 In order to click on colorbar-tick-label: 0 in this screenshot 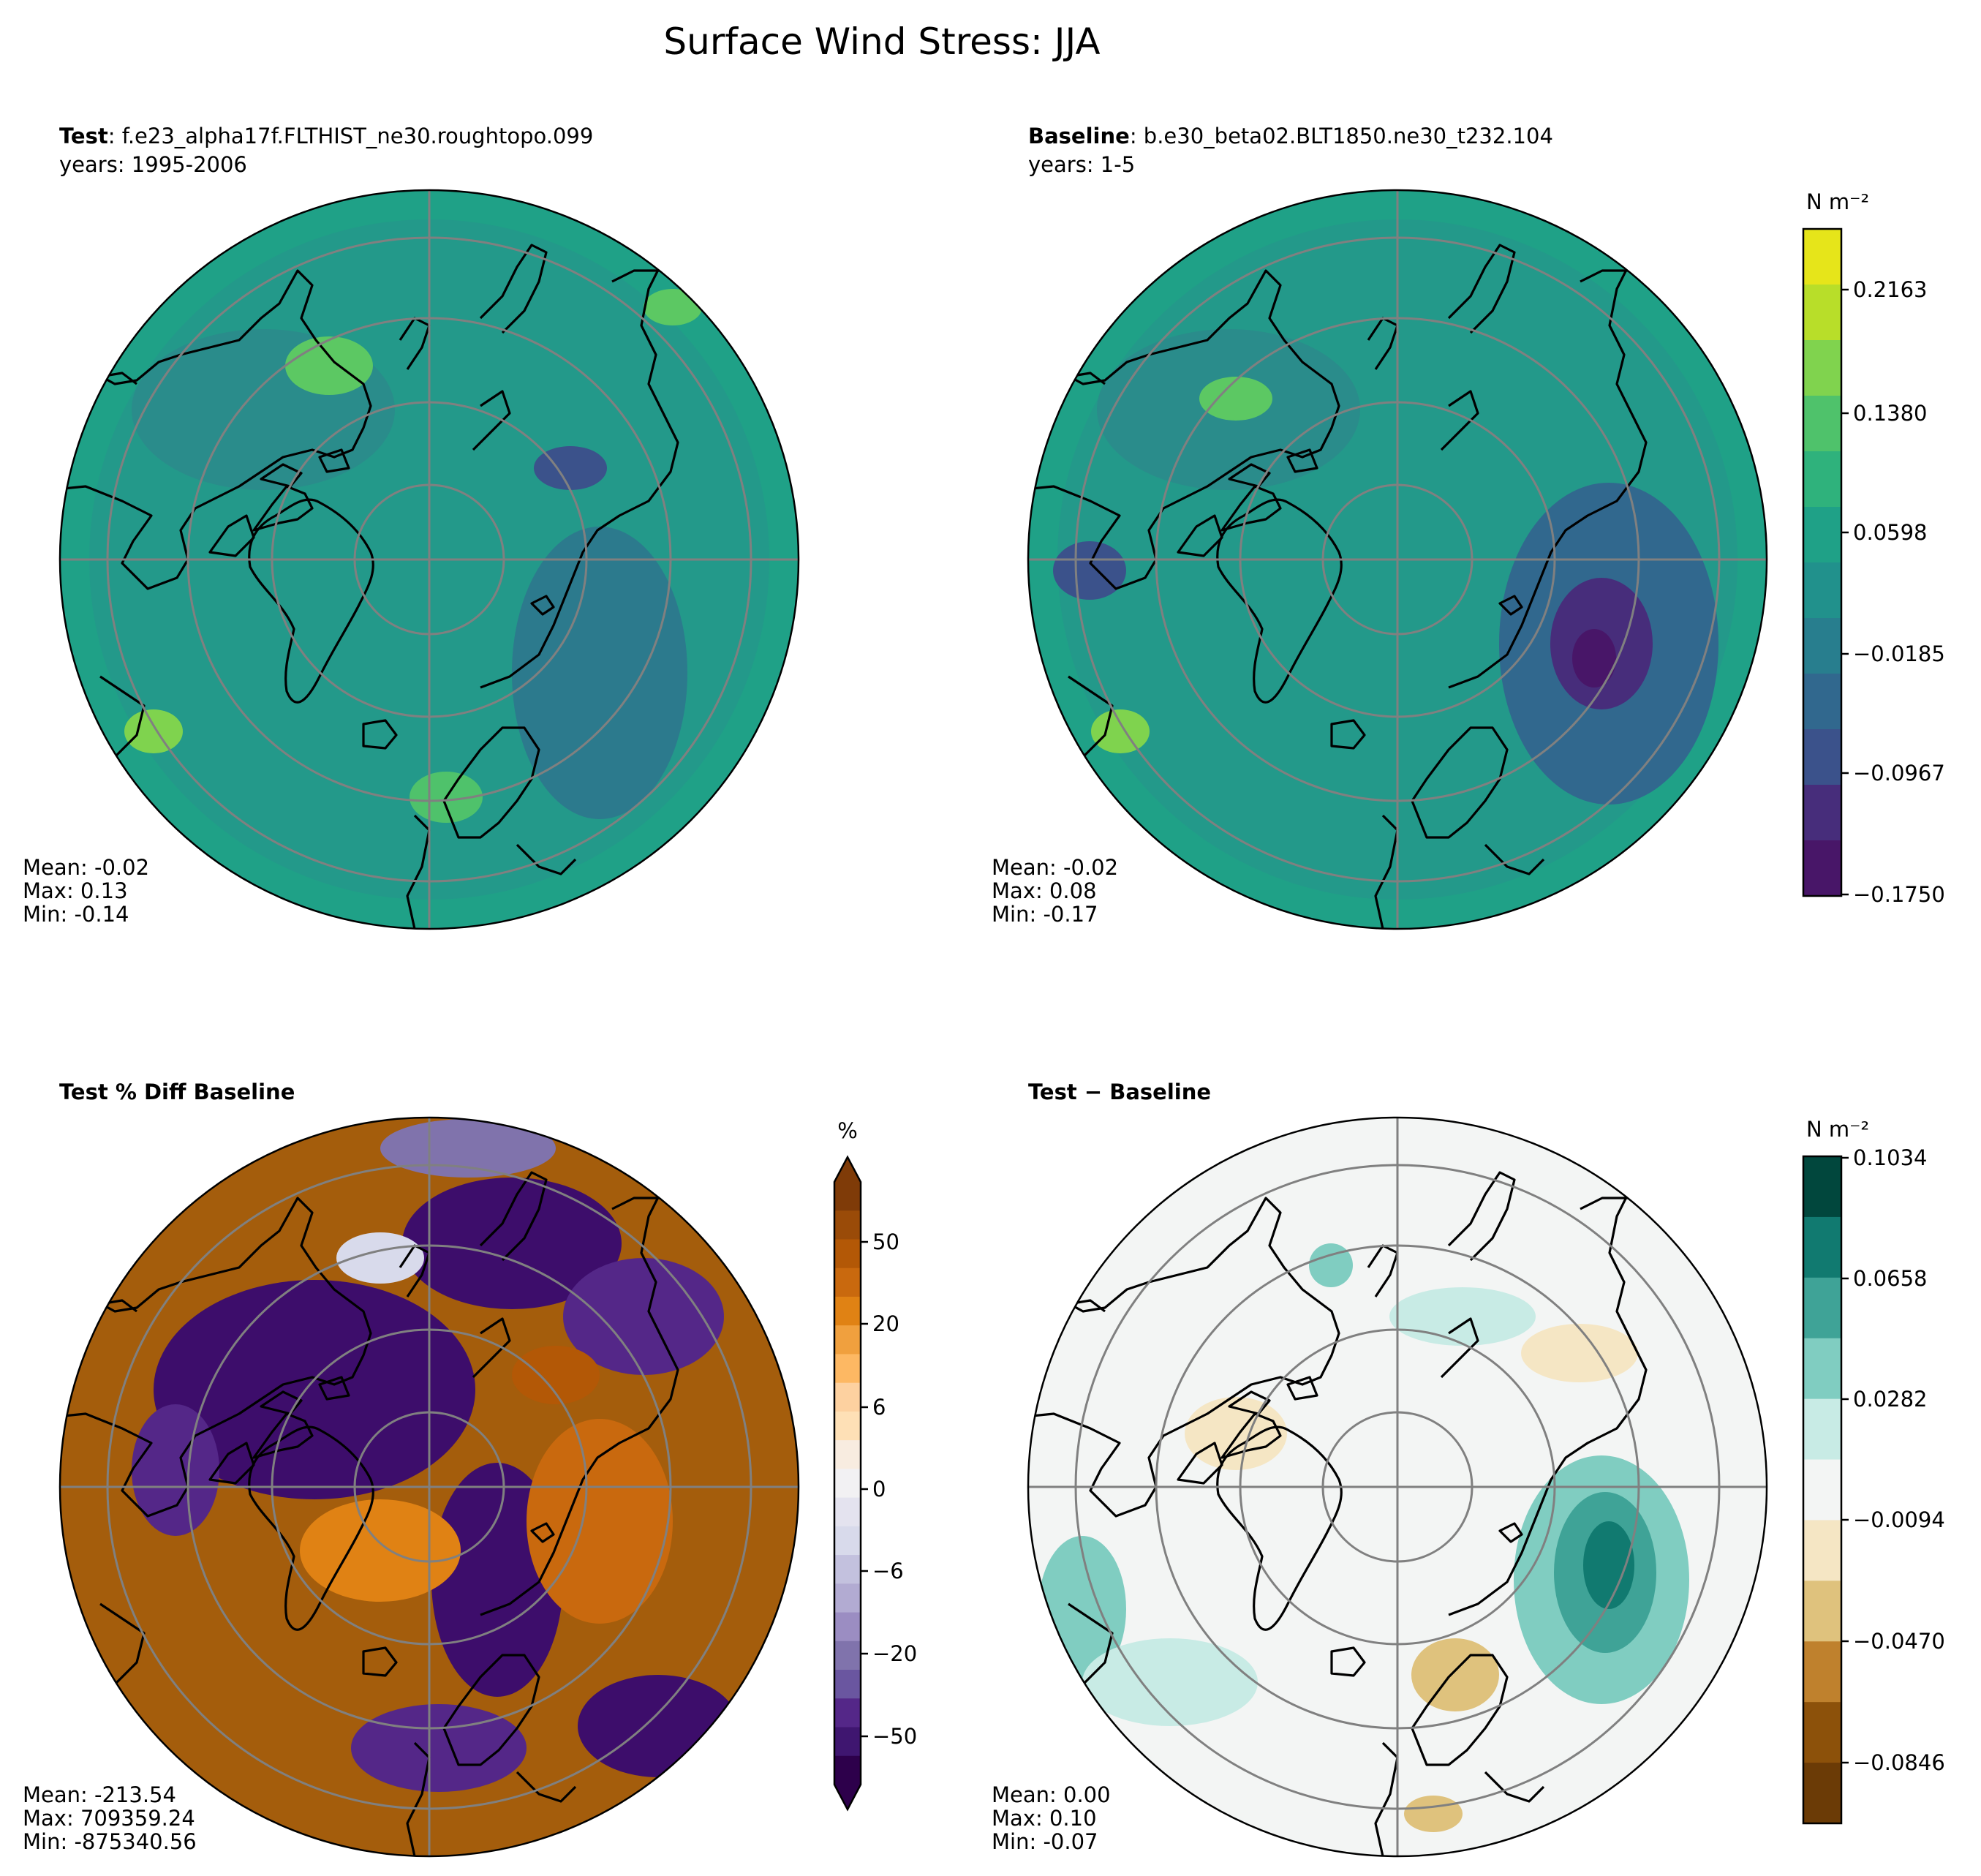, I will do `click(879, 1489)`.